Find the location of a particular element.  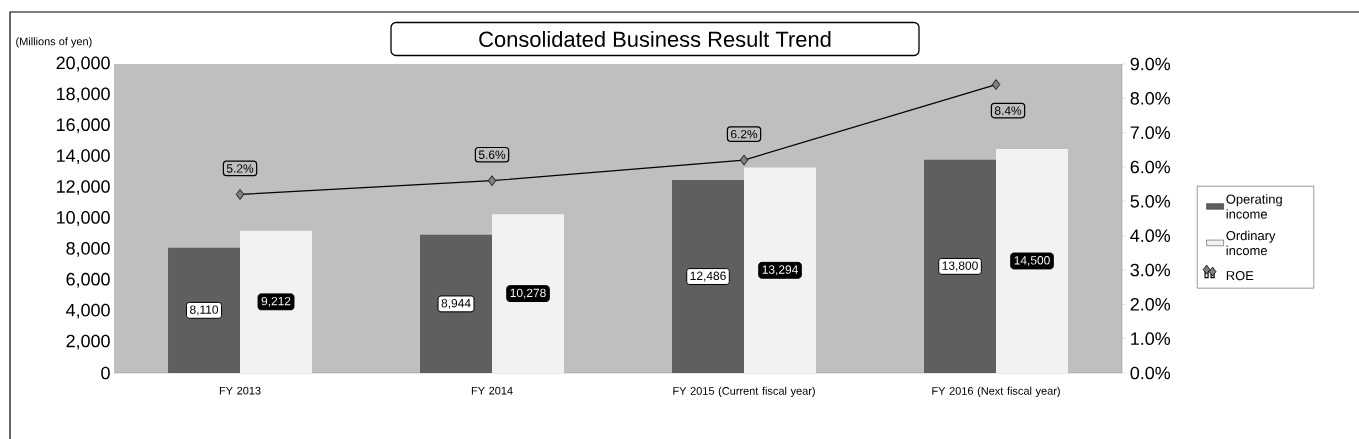

data-label: 13,800 is located at coordinates (960, 266).